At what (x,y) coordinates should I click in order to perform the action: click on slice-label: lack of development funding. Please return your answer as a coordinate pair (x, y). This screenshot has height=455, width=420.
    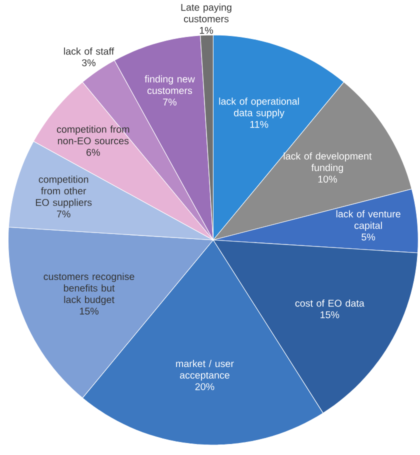
    Looking at the image, I should click on (328, 163).